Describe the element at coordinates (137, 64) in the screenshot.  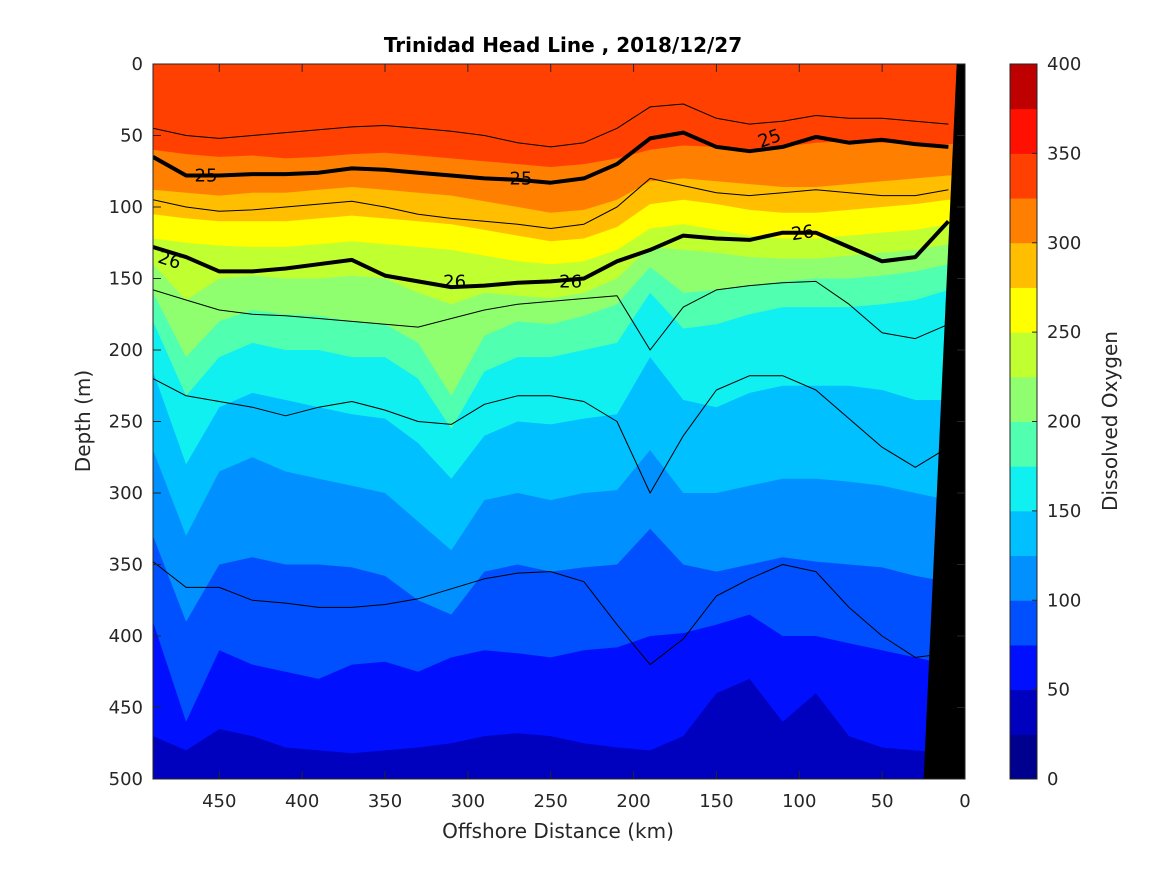
I see `y-tick-label: 0` at that location.